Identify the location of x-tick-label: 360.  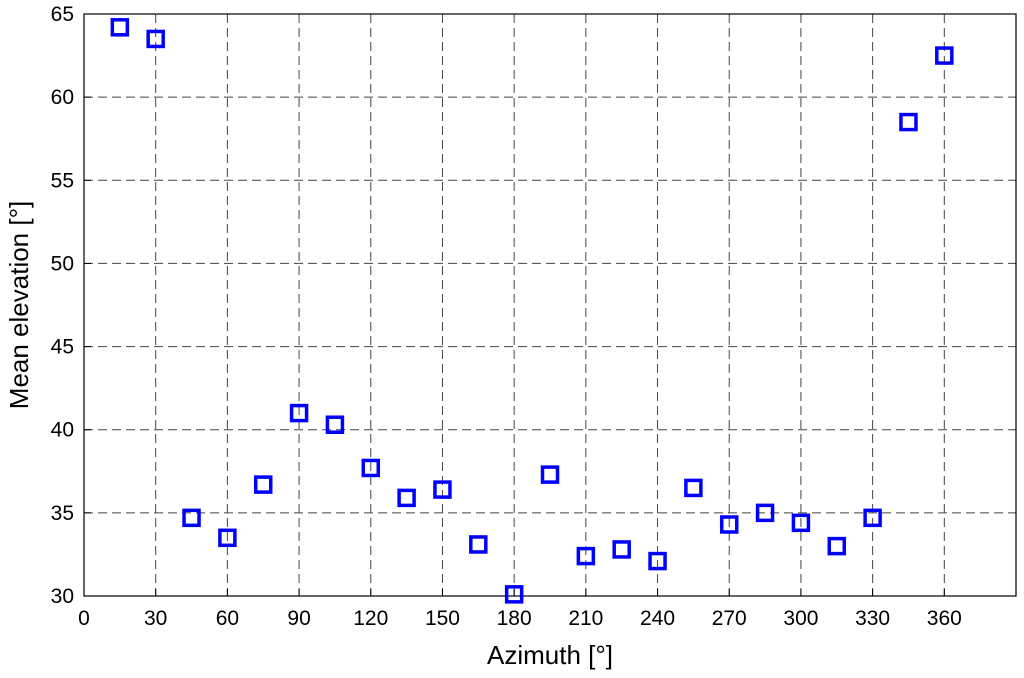
(944, 618).